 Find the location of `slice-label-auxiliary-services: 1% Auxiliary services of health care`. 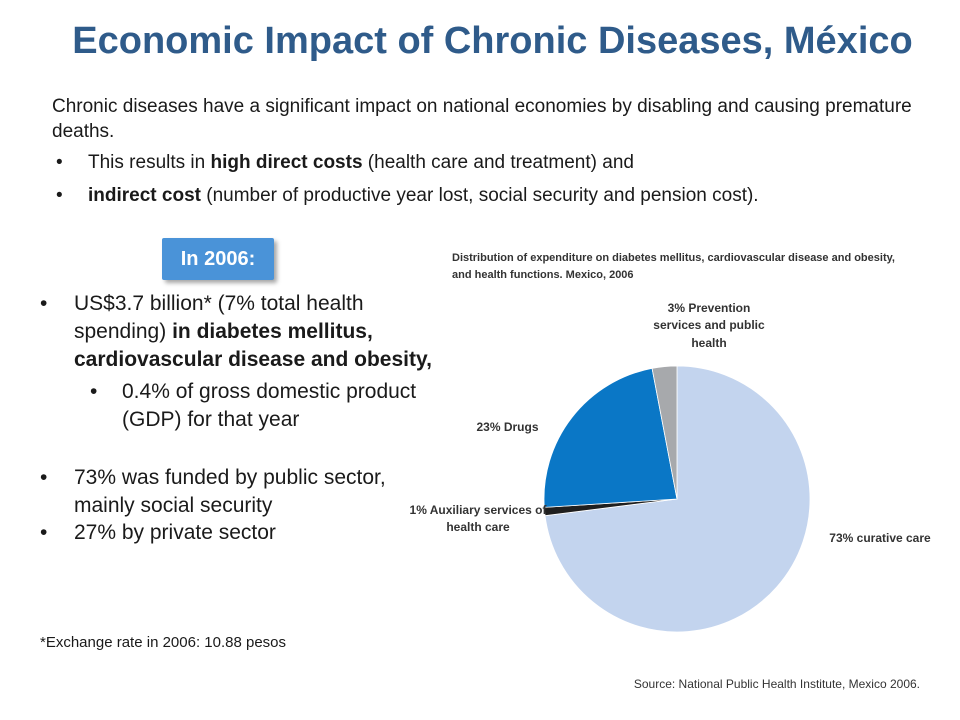

slice-label-auxiliary-services: 1% Auxiliary services of health care is located at coordinates (478, 519).